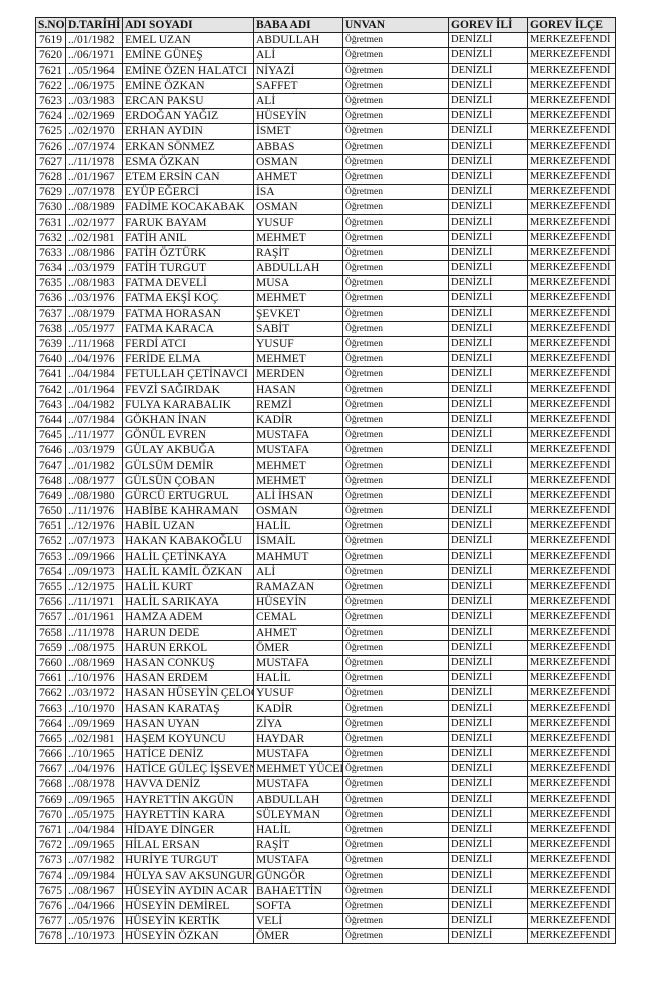  I want to click on cell-sno: 7669, so click(50, 799).